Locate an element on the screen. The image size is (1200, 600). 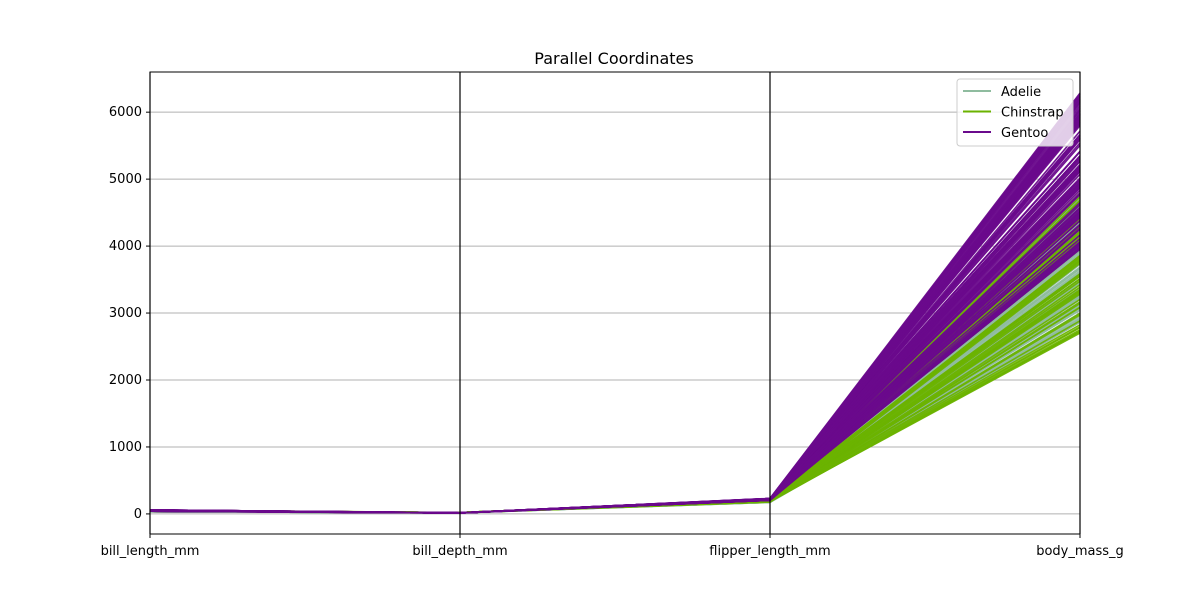
y-tick-label: 1000 is located at coordinates (125, 447).